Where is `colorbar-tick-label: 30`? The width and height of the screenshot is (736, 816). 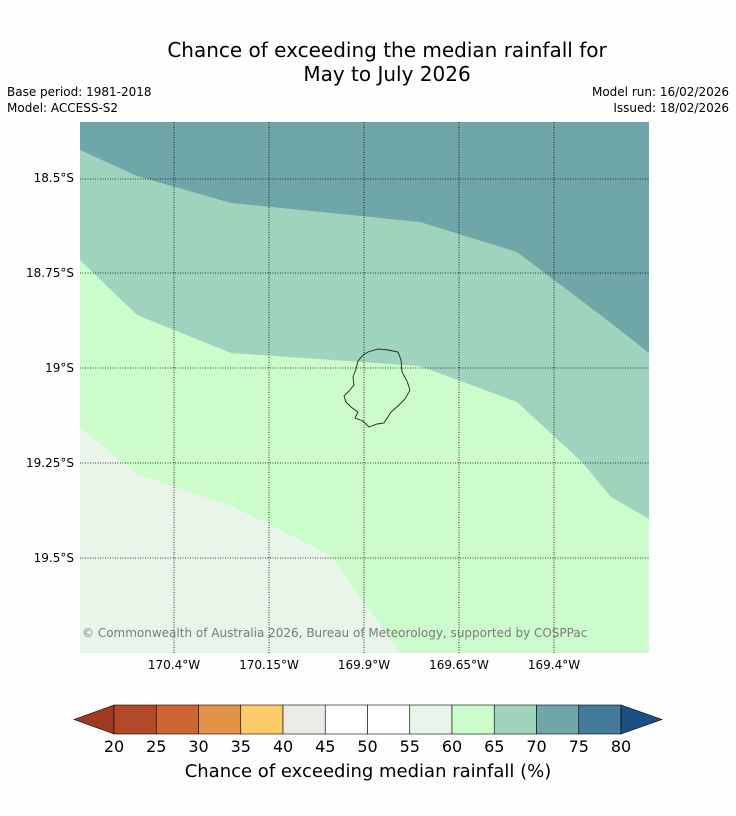 colorbar-tick-label: 30 is located at coordinates (198, 746).